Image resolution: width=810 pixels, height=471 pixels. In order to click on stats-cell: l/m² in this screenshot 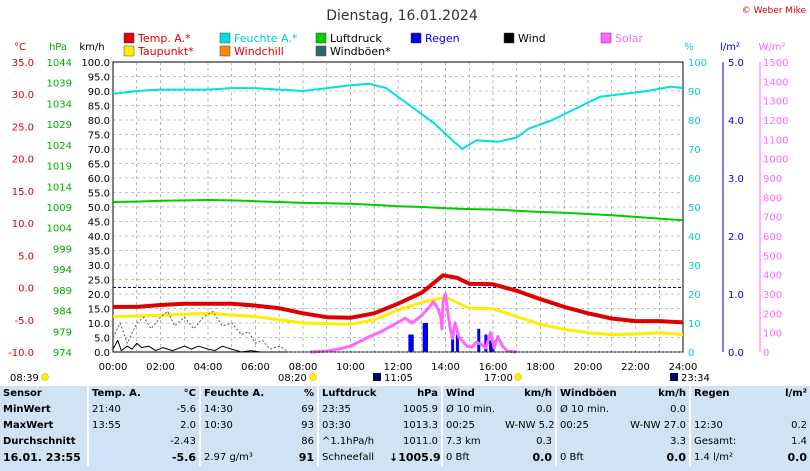, I will do `click(796, 393)`.